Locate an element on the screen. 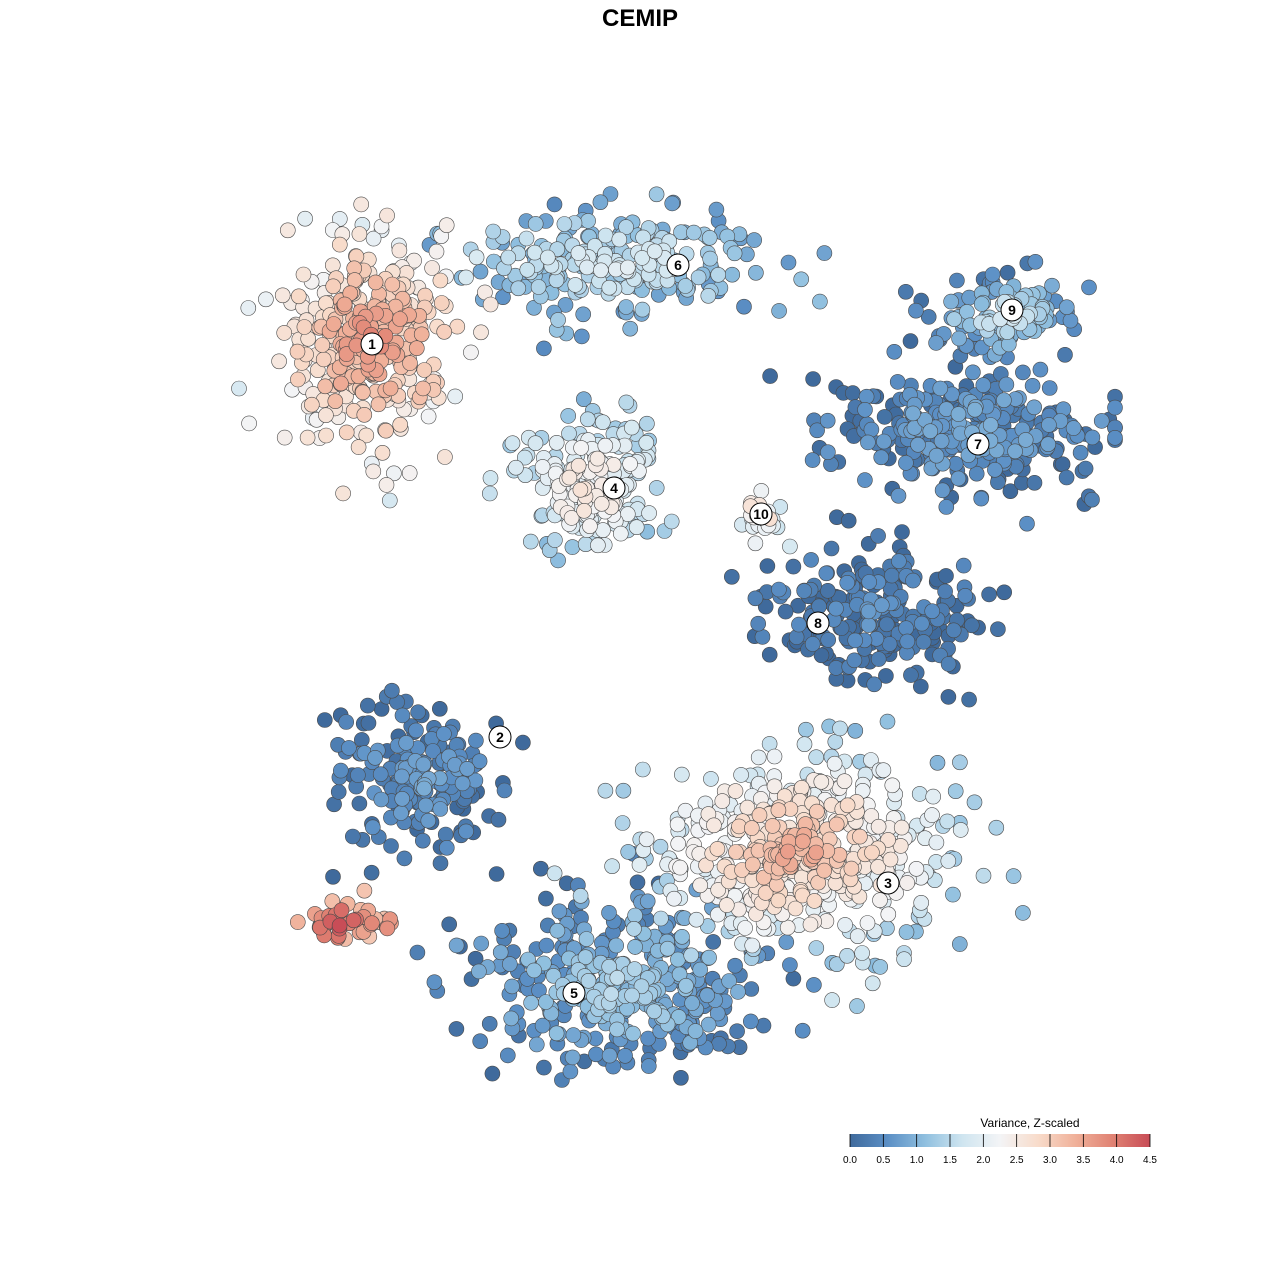  cluster-label-8: 8 is located at coordinates (818, 623).